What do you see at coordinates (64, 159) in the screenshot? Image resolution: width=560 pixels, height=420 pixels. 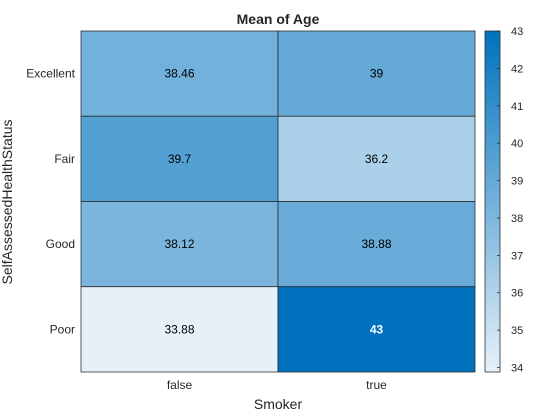 I see `y-tick-label: Fair` at bounding box center [64, 159].